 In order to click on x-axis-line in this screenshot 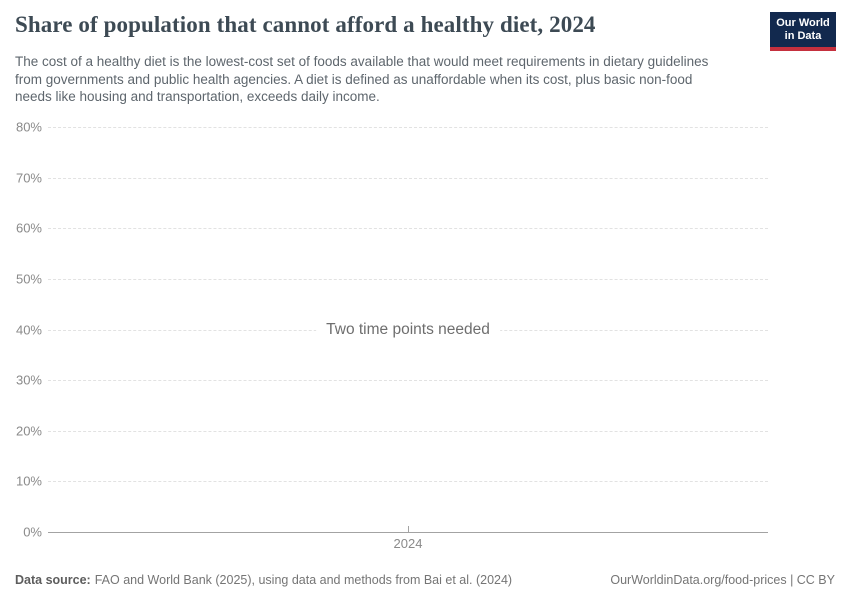, I will do `click(408, 532)`.